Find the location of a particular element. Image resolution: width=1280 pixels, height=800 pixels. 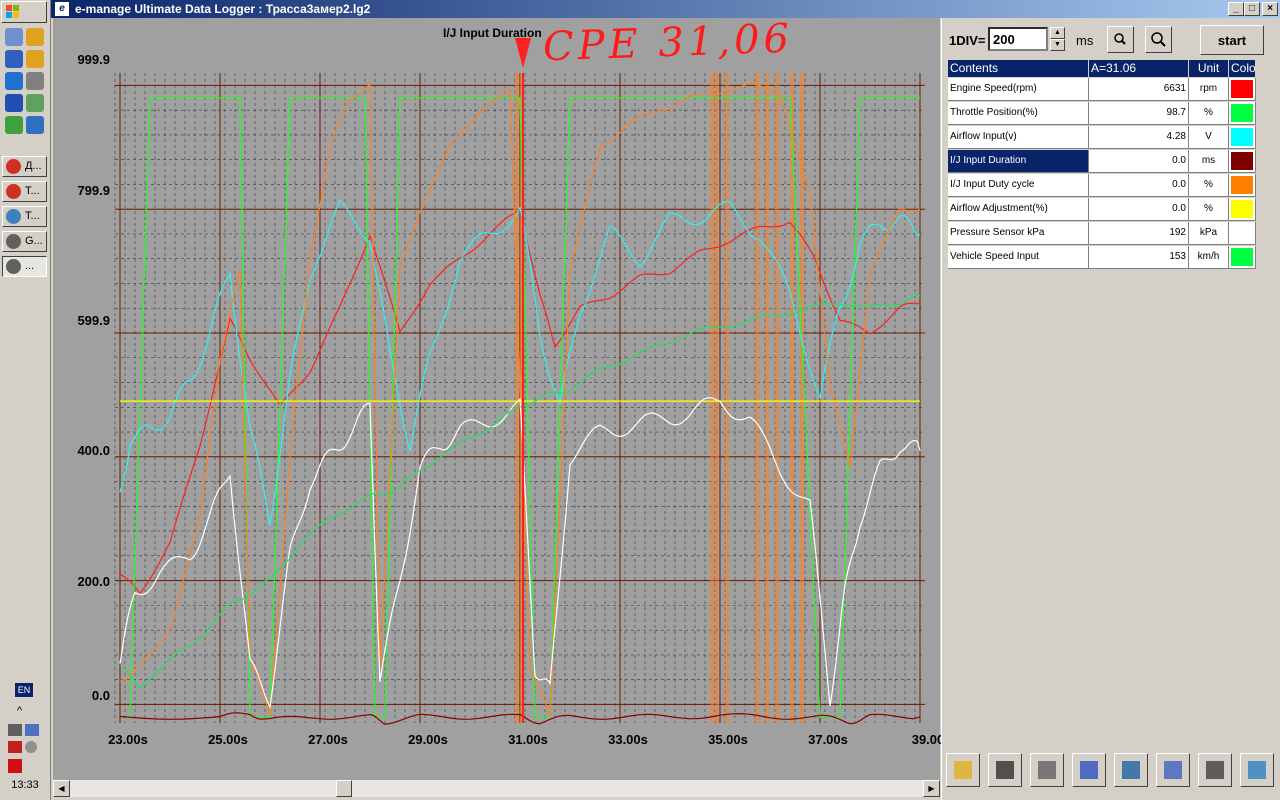

table-row: Pressure Sensor kPa 192 kPa is located at coordinates (1102, 234).